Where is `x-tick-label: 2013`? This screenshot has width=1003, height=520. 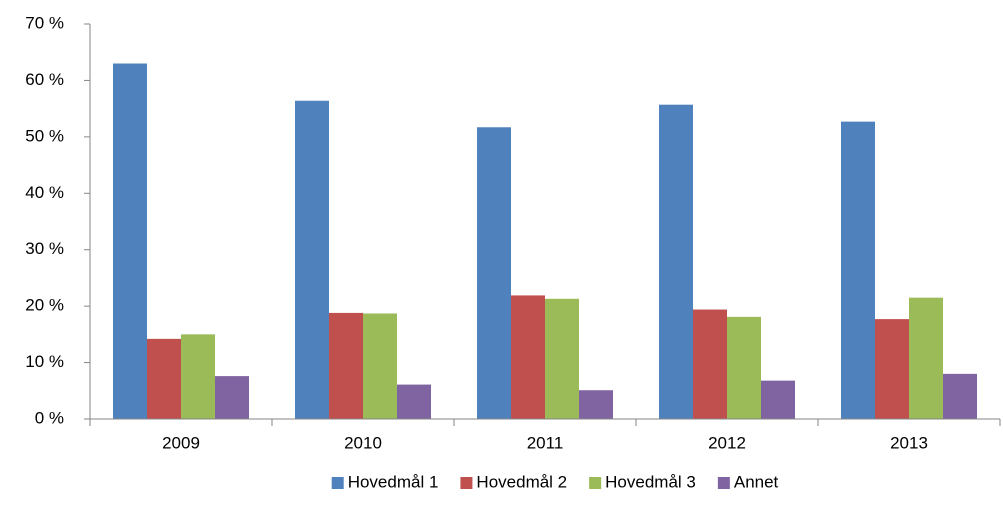 x-tick-label: 2013 is located at coordinates (909, 442).